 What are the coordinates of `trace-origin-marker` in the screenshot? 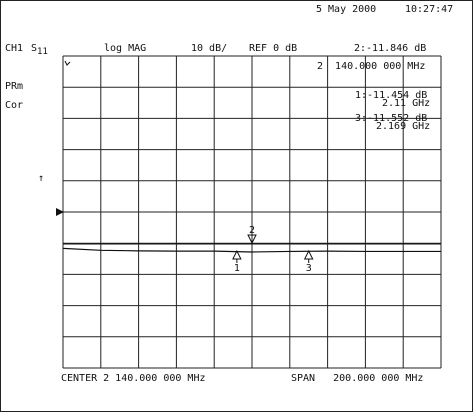 It's located at (67, 63).